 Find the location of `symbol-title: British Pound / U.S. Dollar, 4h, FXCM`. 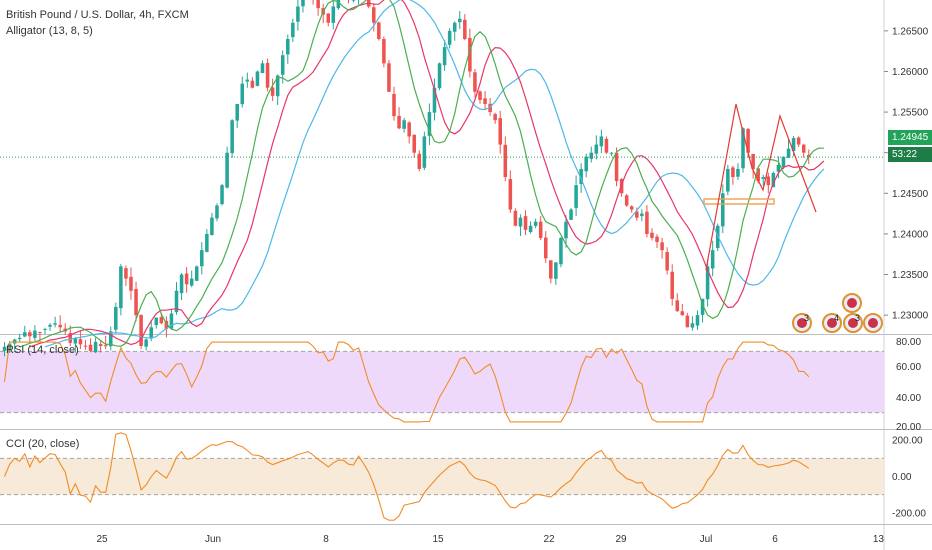

symbol-title: British Pound / U.S. Dollar, 4h, FXCM is located at coordinates (97, 15).